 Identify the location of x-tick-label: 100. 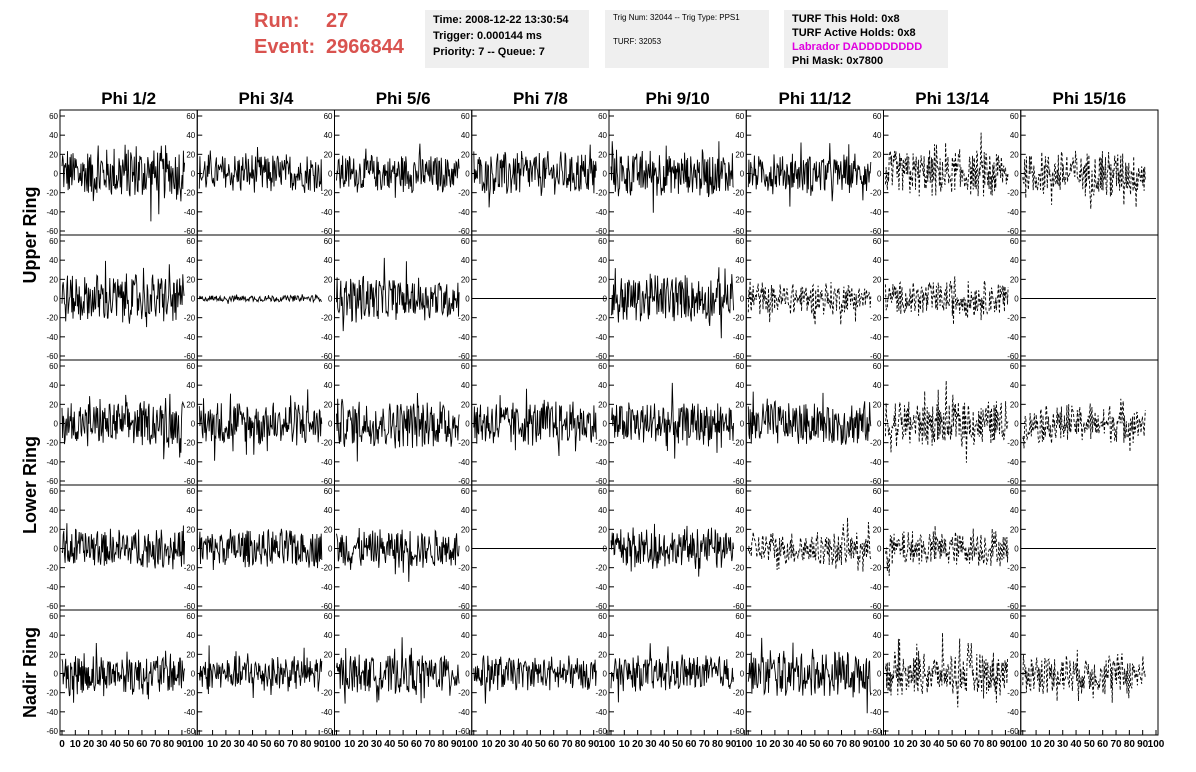
(469, 744).